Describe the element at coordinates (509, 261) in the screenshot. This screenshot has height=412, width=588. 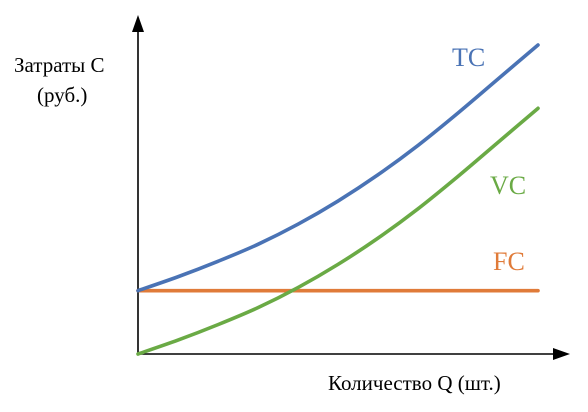
I see `series-label-fc: FC` at that location.